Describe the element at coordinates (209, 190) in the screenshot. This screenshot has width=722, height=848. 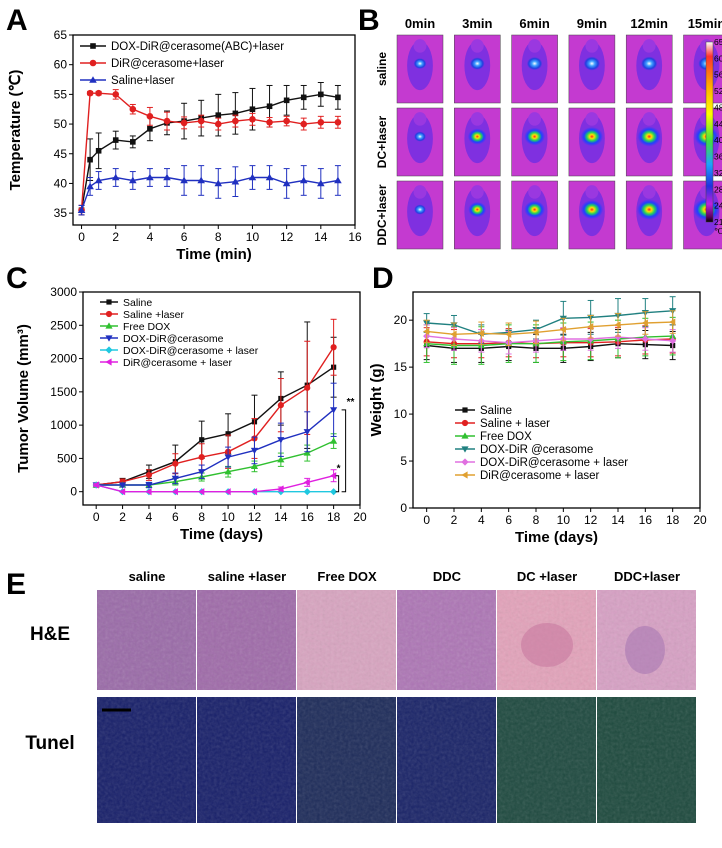
I see `series-saline-laser` at that location.